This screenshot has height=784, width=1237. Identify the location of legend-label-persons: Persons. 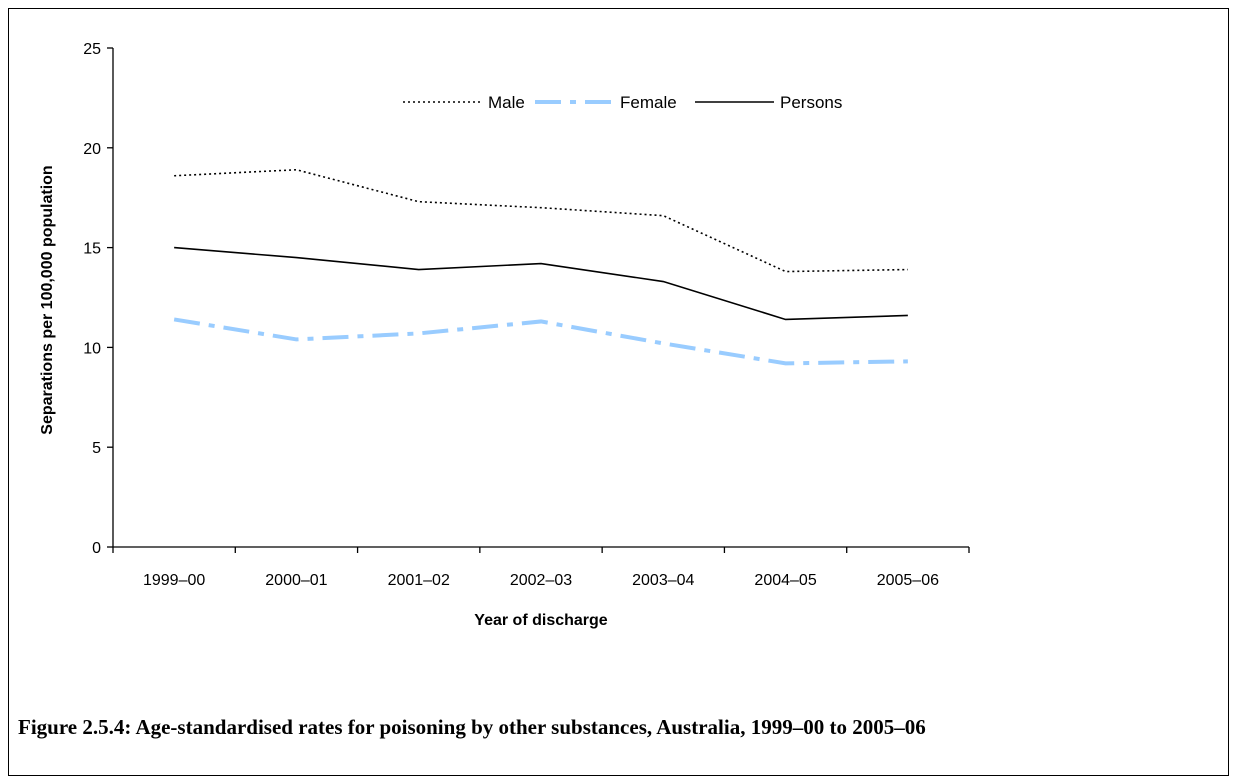
(811, 102).